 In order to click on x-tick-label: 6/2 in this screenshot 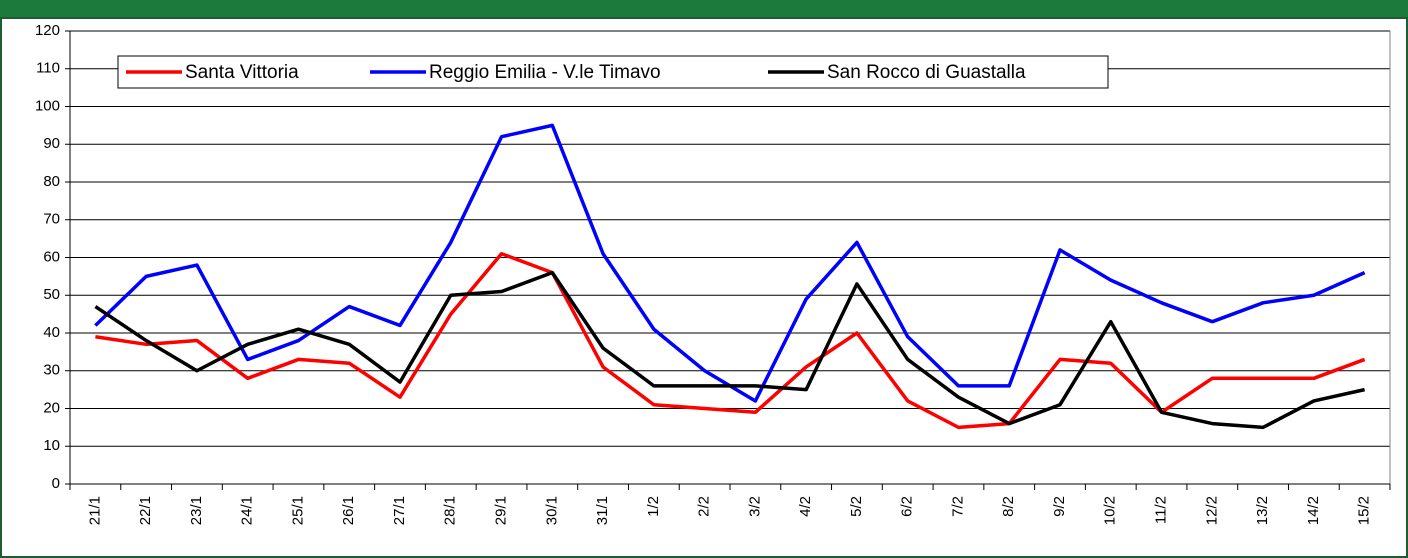, I will do `click(907, 506)`.